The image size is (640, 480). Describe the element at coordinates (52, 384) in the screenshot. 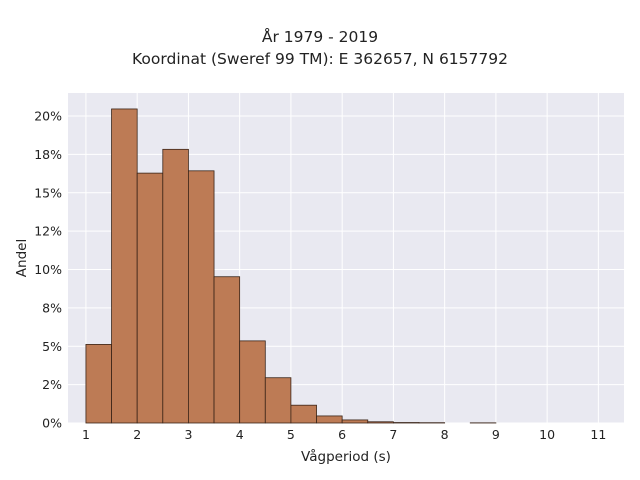

I see `y-tick-label: 2%` at that location.